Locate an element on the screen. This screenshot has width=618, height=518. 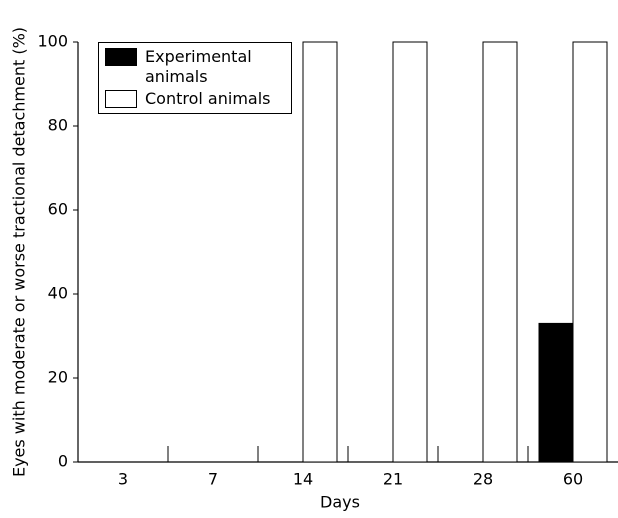
legend-entry: Experimental animals is located at coordinates (198, 67).